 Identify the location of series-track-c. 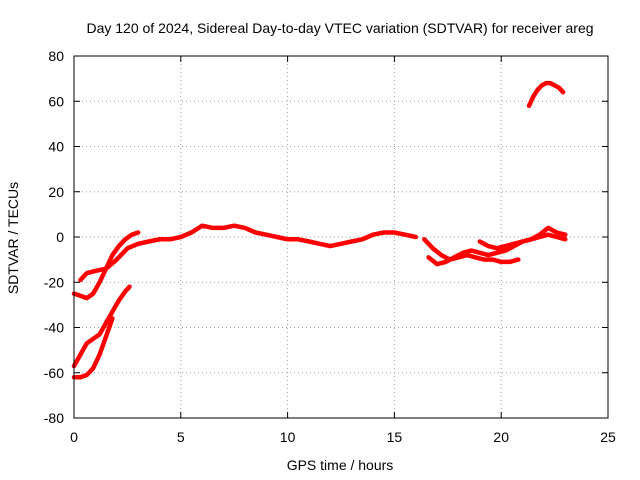
(101, 326).